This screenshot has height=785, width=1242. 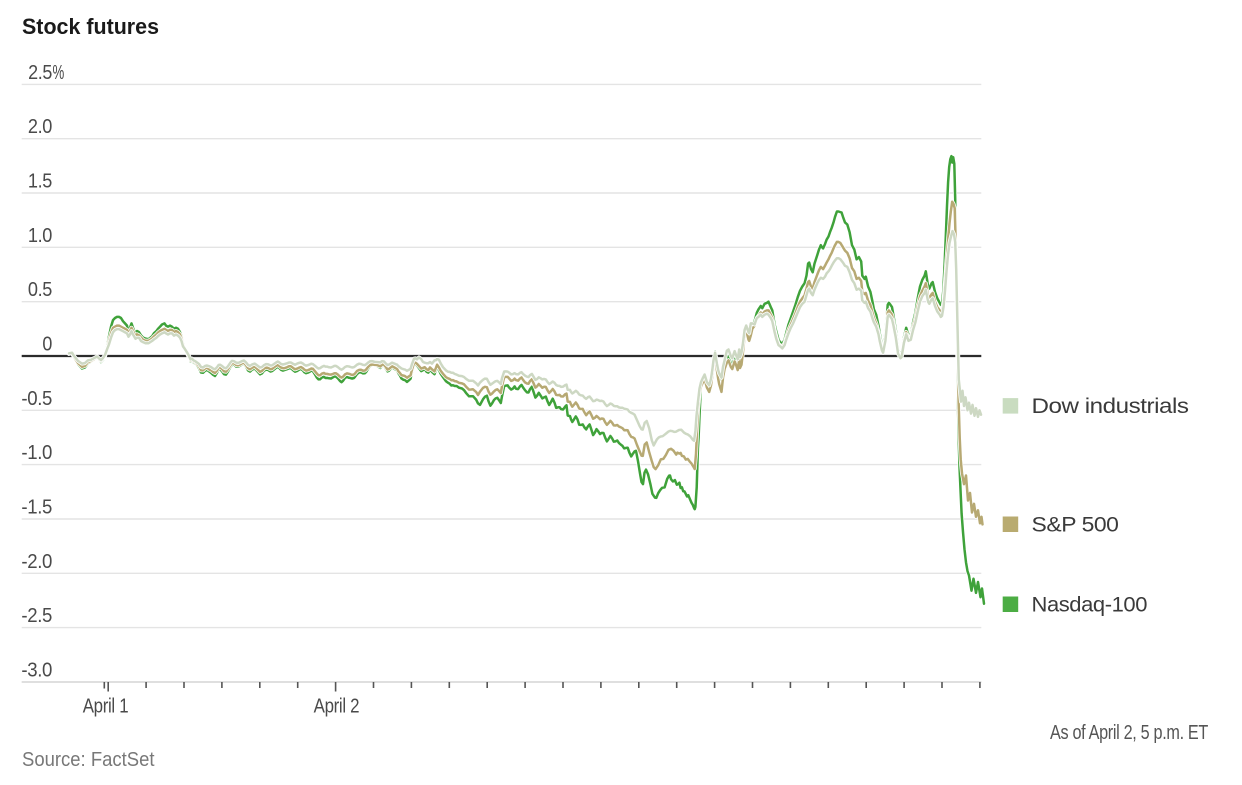 What do you see at coordinates (40, 236) in the screenshot?
I see `svg-text: 1.0` at bounding box center [40, 236].